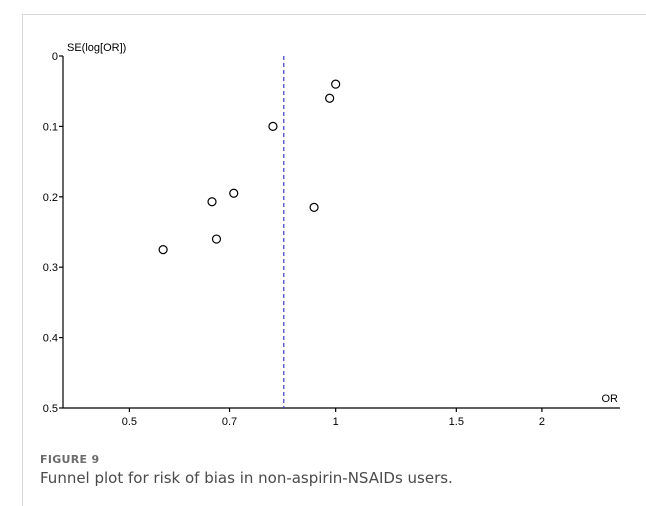 This screenshot has width=646, height=506. I want to click on x-tick-label: 0.5, so click(129, 422).